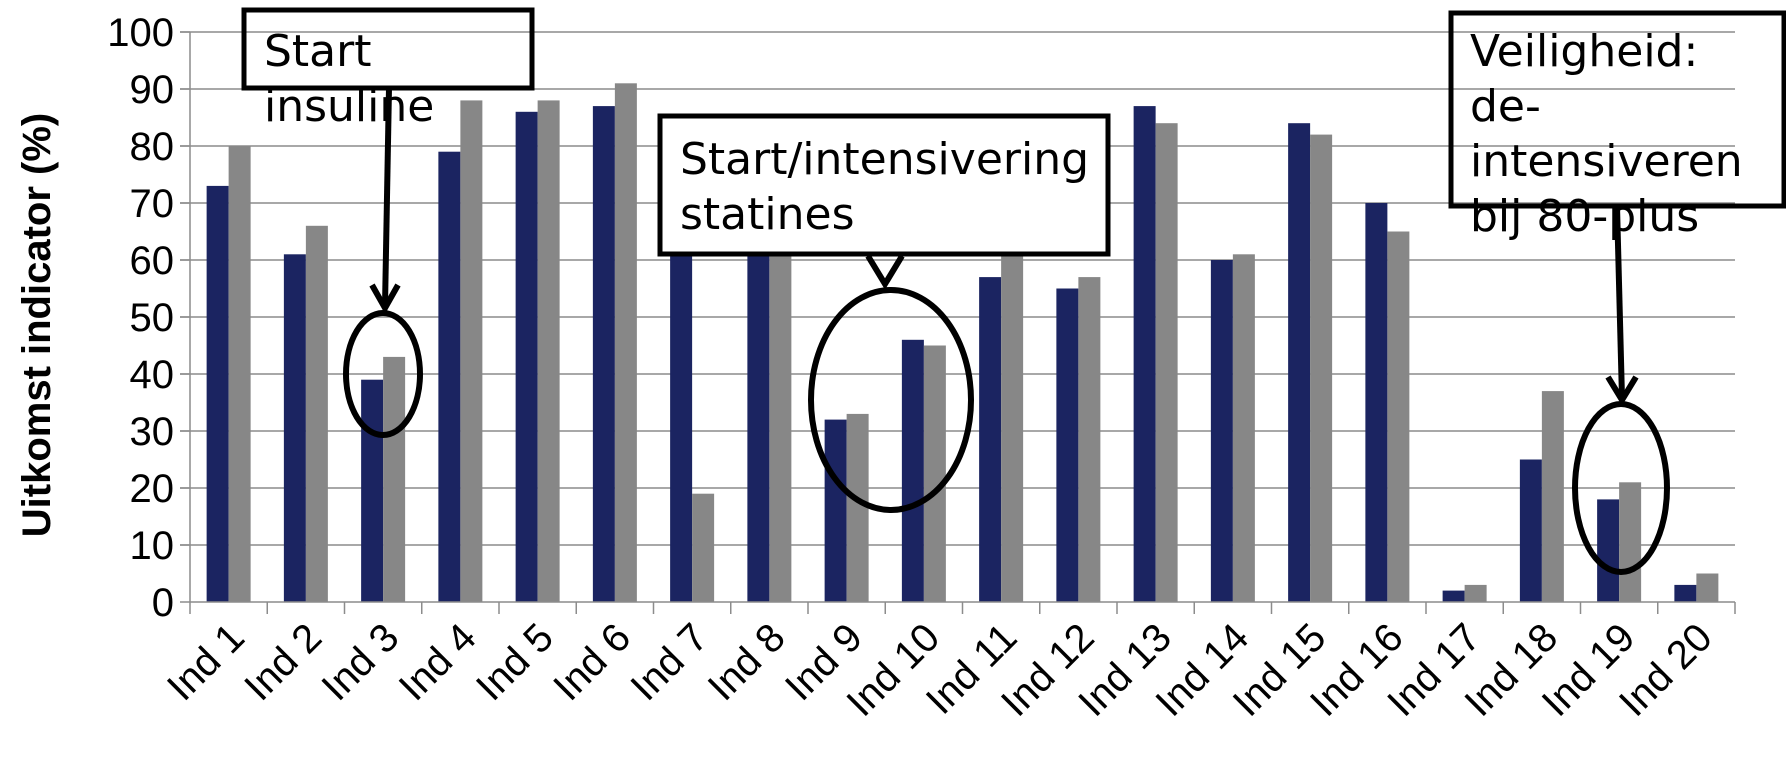 The image size is (1786, 767). Describe the element at coordinates (1584, 216) in the screenshot. I see `annotation-3-line-4: bij 80-plus` at that location.